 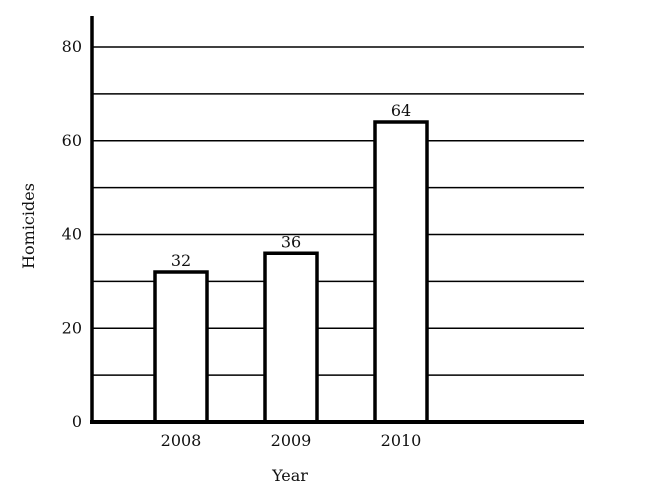 I want to click on bar-2009, so click(x=291, y=337).